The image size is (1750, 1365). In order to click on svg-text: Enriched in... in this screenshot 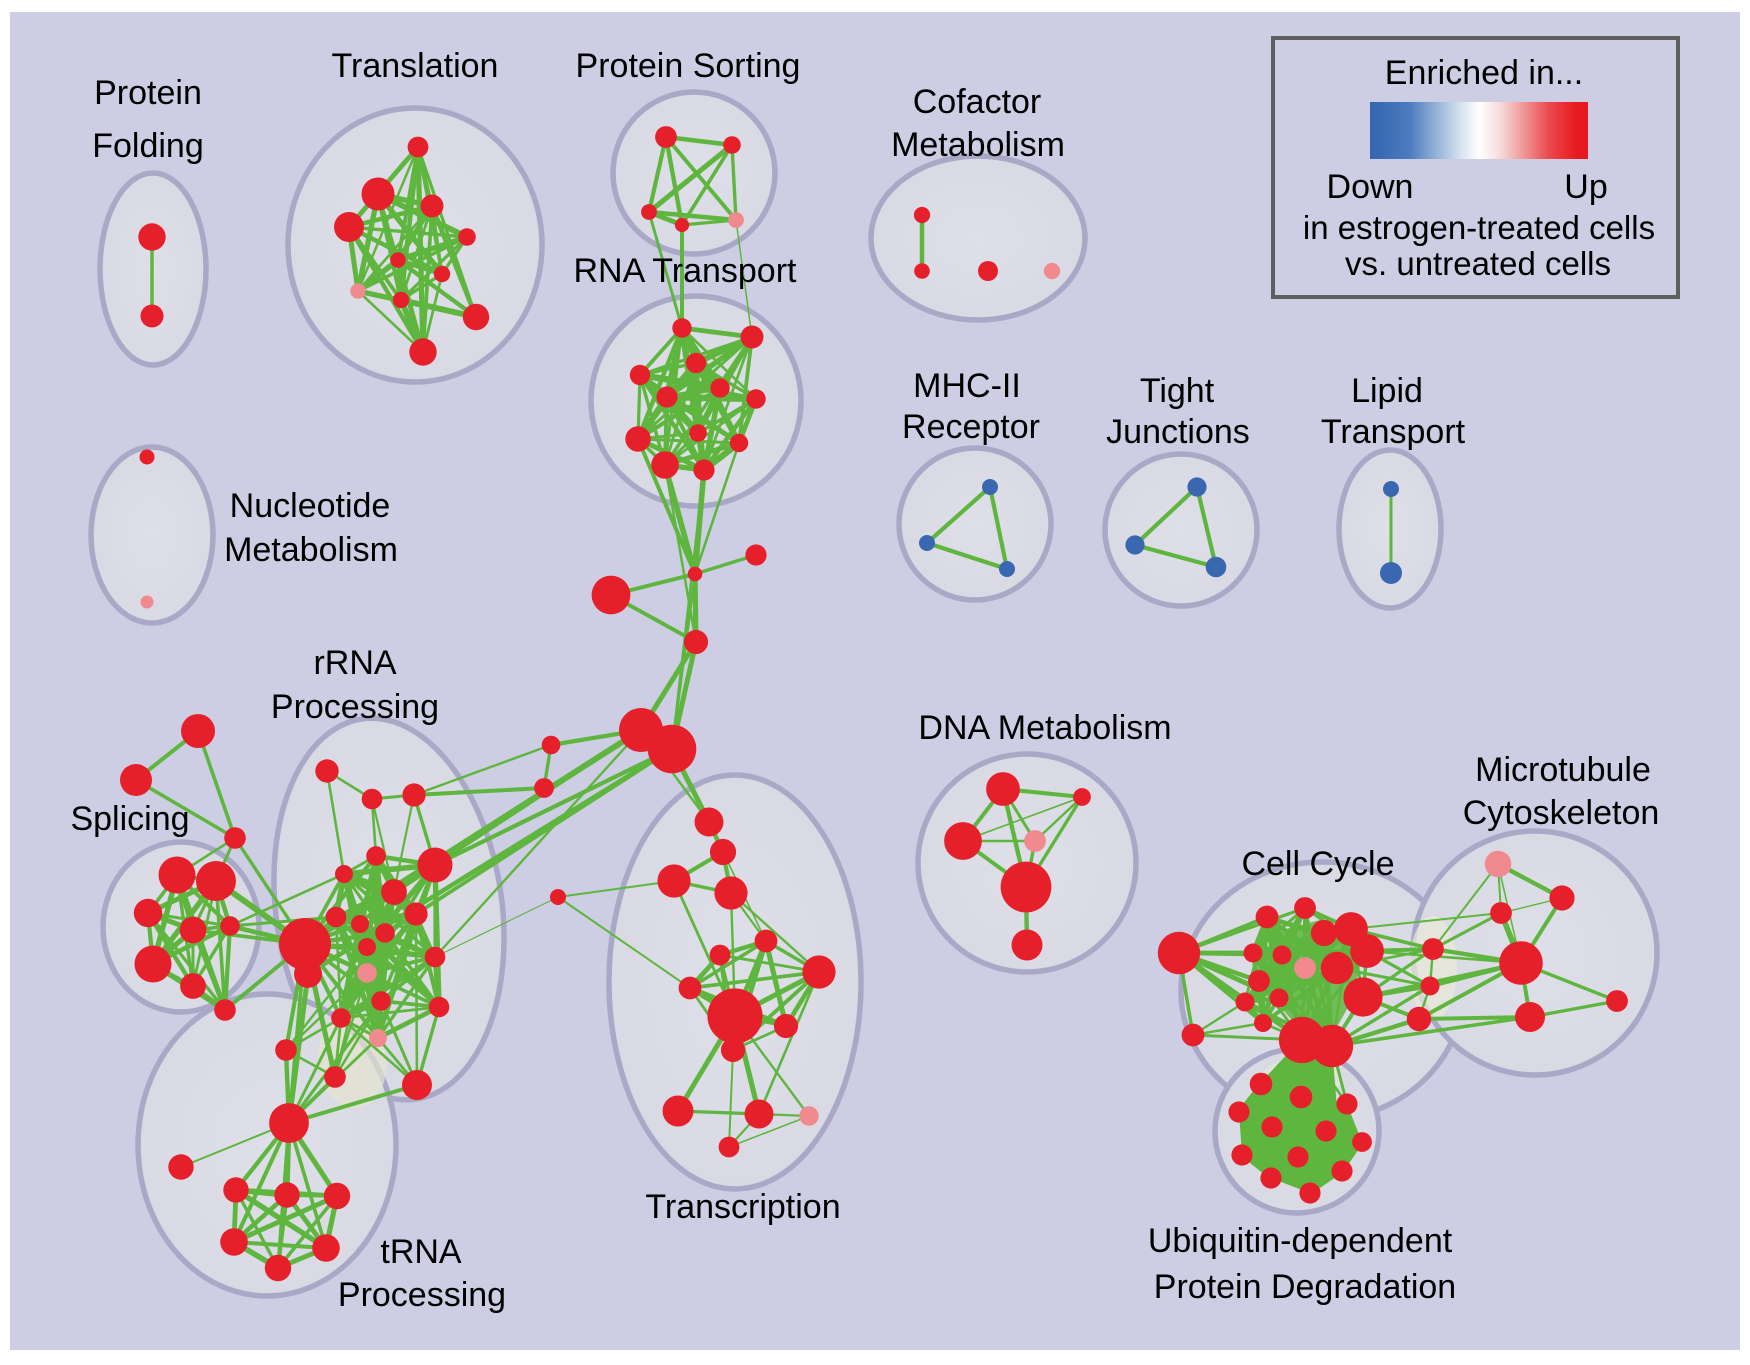, I will do `click(1484, 73)`.